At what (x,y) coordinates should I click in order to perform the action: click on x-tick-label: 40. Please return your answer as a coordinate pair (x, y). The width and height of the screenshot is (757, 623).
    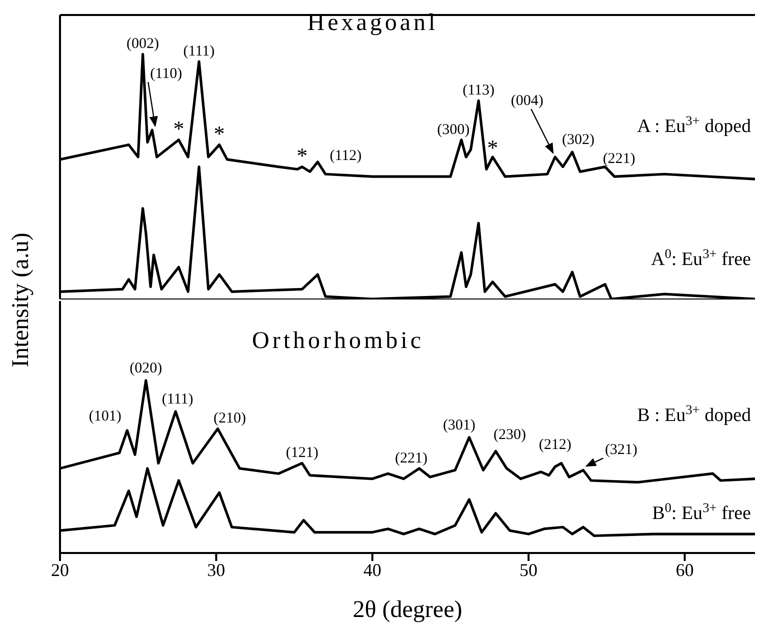
    Looking at the image, I should click on (372, 570).